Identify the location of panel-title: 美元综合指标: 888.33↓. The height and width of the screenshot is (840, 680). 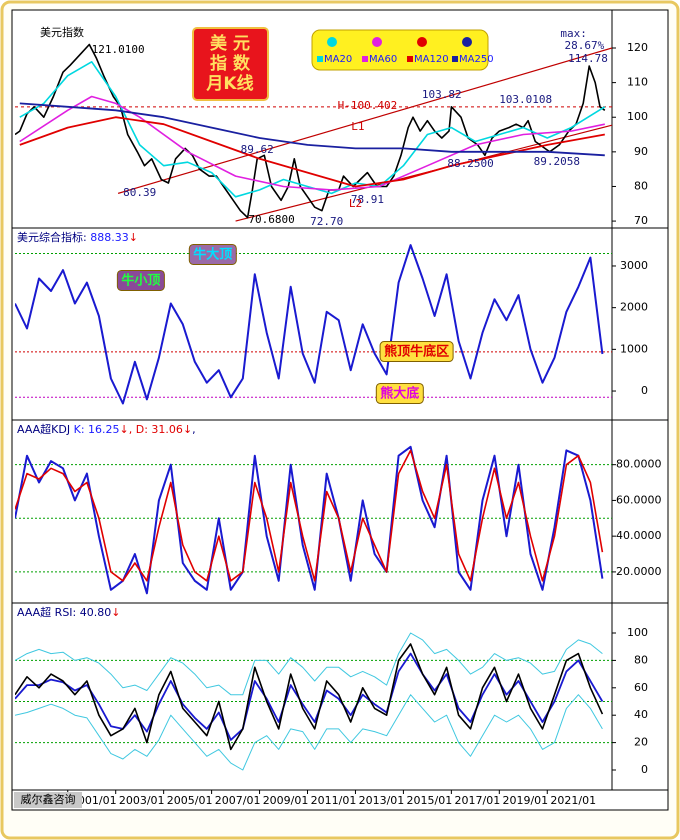
(77, 237).